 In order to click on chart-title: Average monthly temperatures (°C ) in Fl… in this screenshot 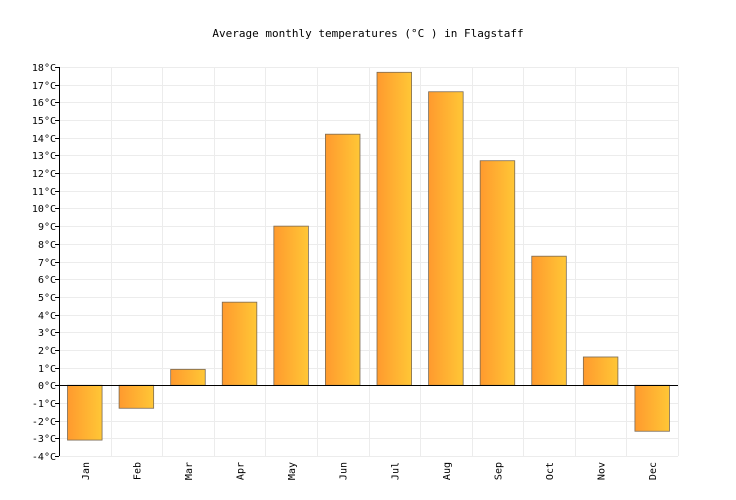, I will do `click(367, 33)`.